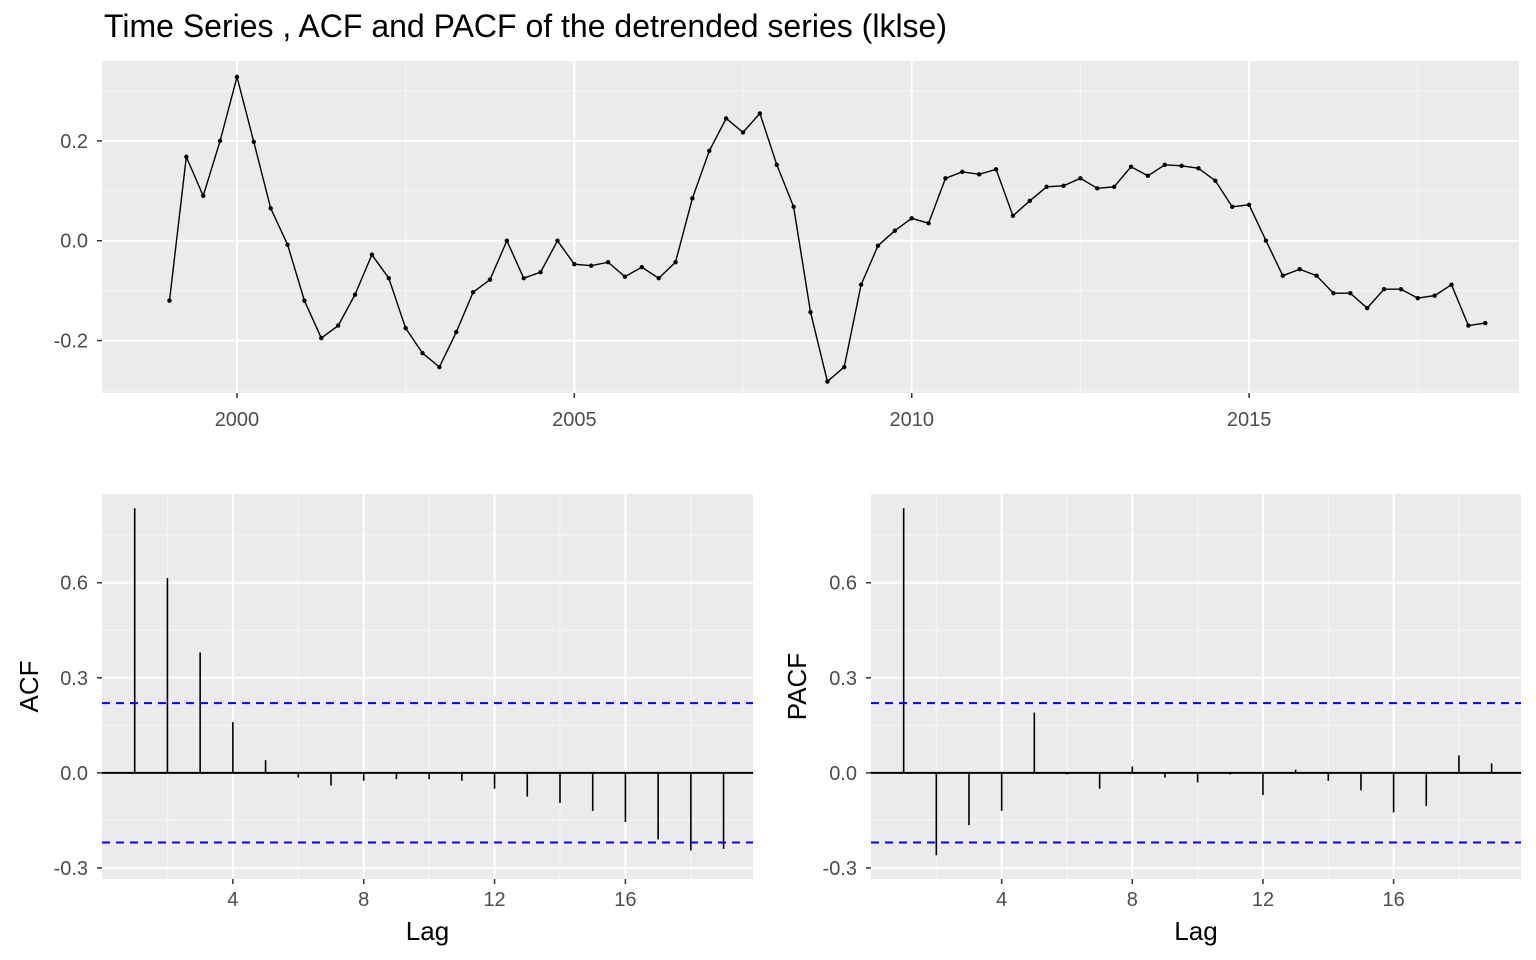 The image size is (1536, 960). I want to click on pacf-y-tick-label: 0.6, so click(843, 584).